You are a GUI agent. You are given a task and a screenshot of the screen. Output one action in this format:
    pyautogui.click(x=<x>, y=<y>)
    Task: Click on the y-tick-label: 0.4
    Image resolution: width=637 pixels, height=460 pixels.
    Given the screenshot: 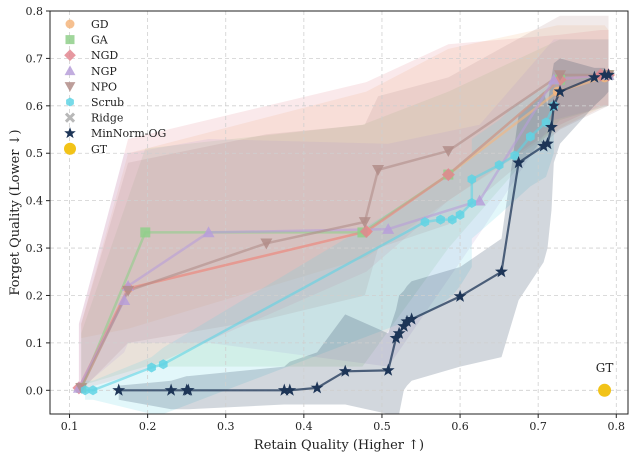 What is the action you would take?
    pyautogui.click(x=35, y=201)
    